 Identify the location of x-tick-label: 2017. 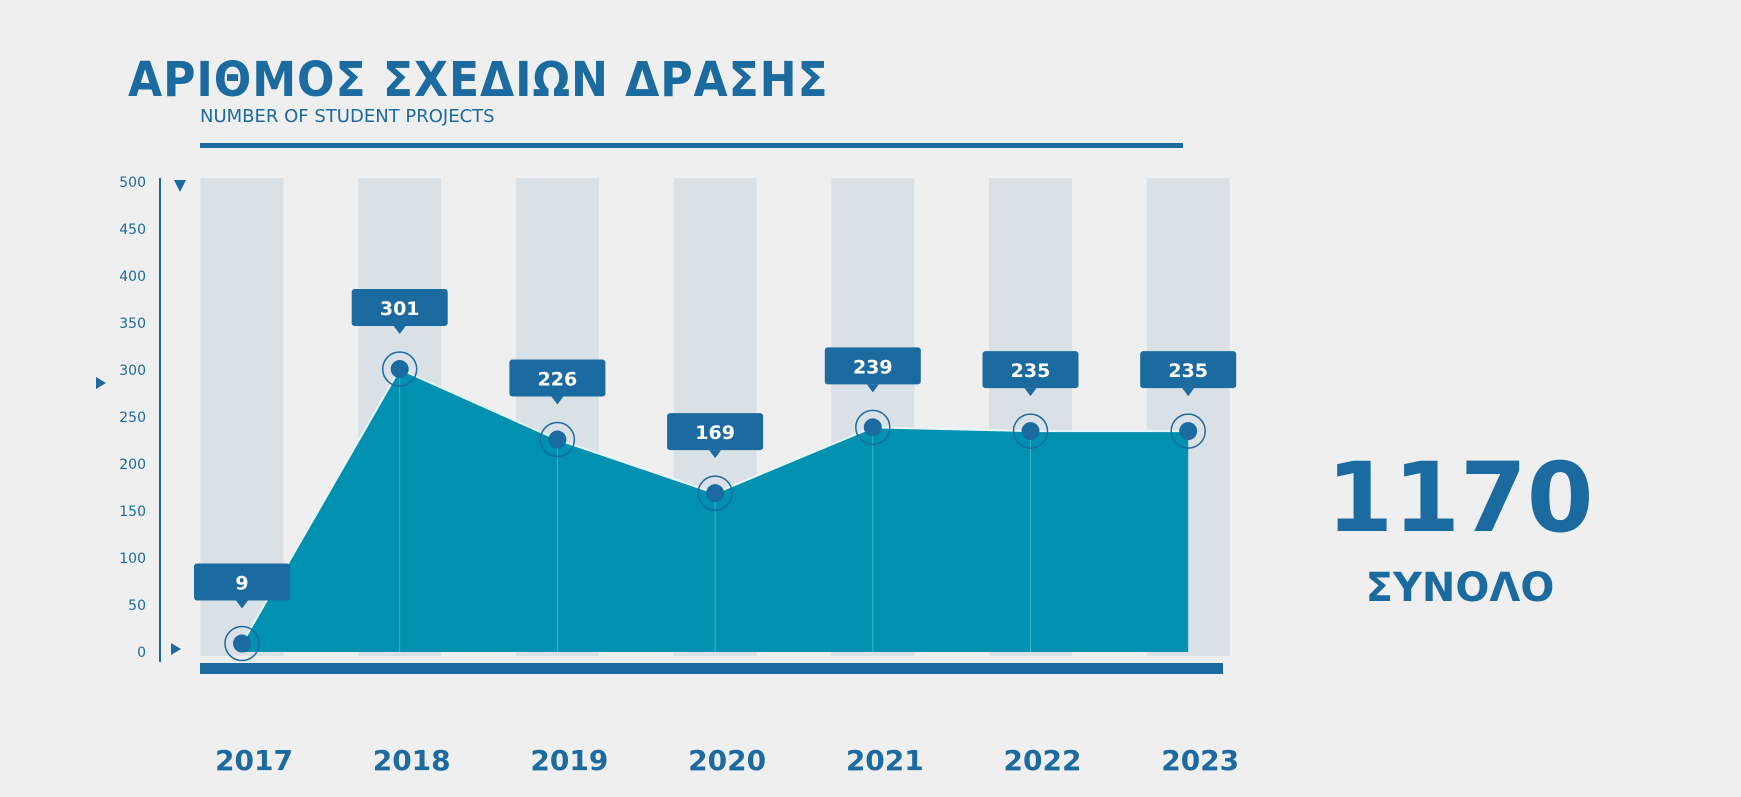
(254, 760).